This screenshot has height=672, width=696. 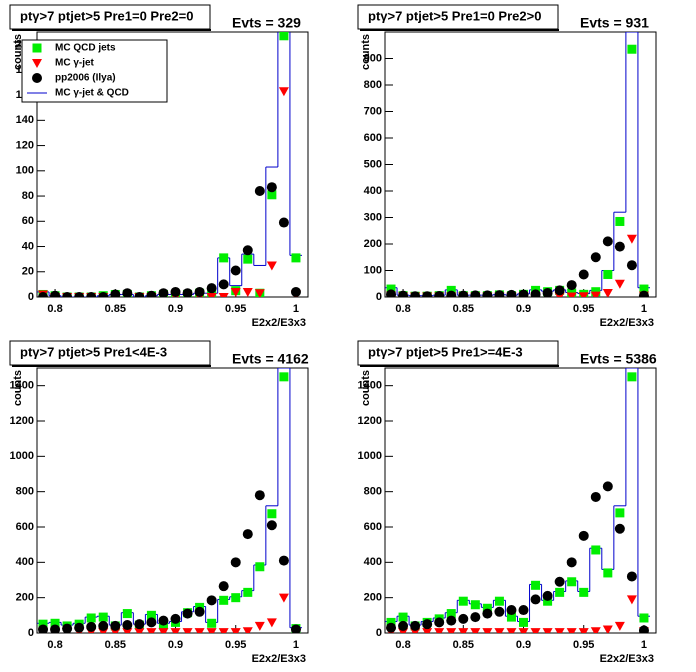 What do you see at coordinates (22, 386) in the screenshot?
I see `y-tick-label: 1400` at bounding box center [22, 386].